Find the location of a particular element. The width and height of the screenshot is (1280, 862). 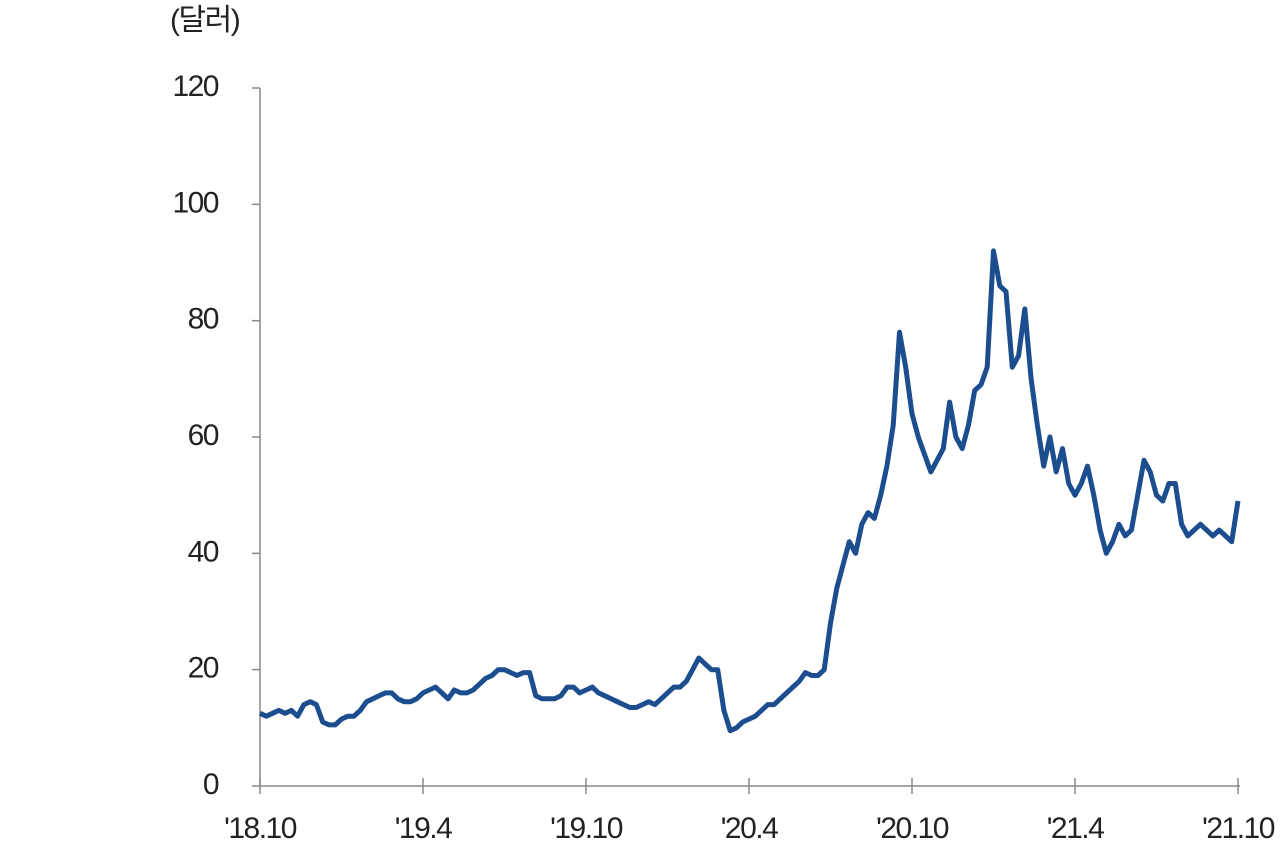

x-tick-label: '20.4 is located at coordinates (749, 828).